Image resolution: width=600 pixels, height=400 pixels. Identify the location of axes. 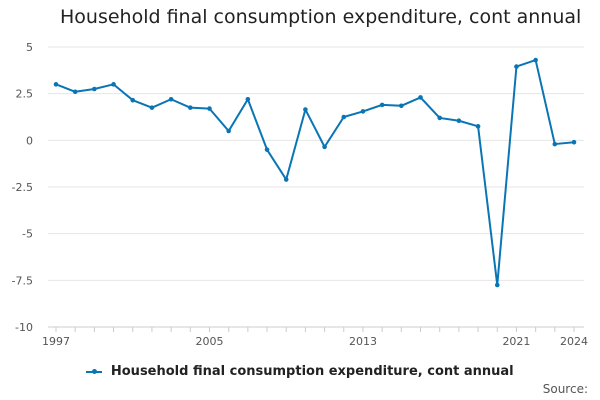
(316, 329).